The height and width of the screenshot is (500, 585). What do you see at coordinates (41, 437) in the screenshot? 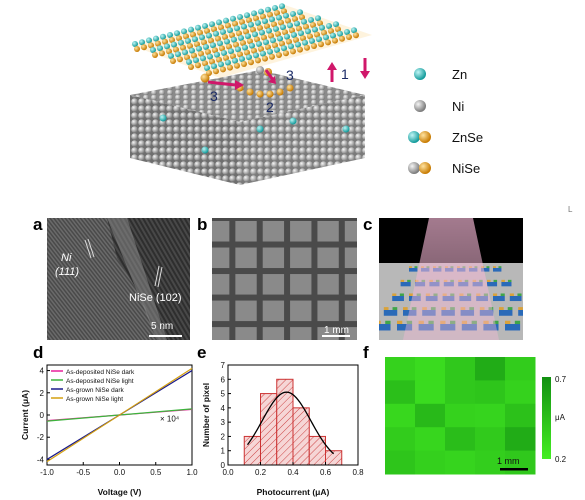
I see `tick-label: -2` at bounding box center [41, 437].